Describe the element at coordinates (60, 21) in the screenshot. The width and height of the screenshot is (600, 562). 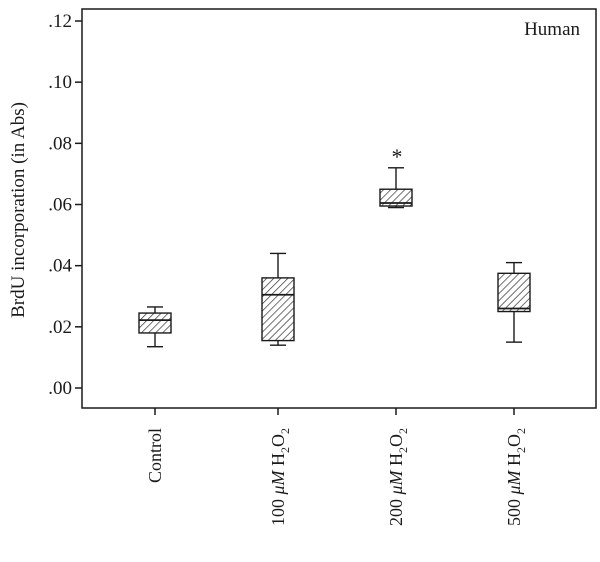
I see `y-tick-label: .12` at that location.